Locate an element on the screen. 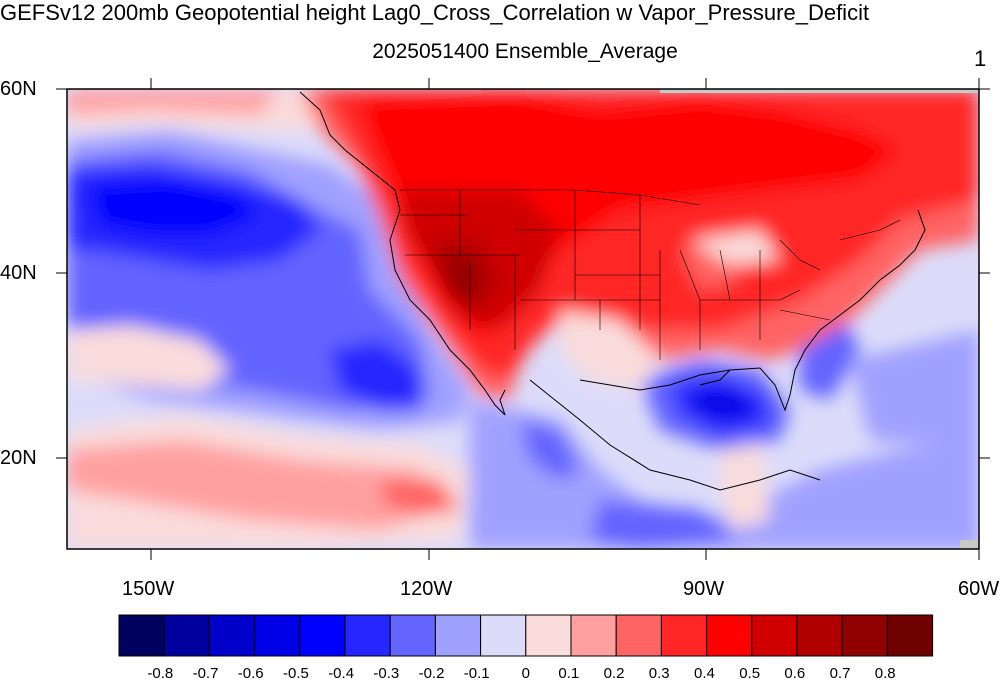 This screenshot has height=682, width=1004. lat-label-60n: 60N is located at coordinates (18, 89).